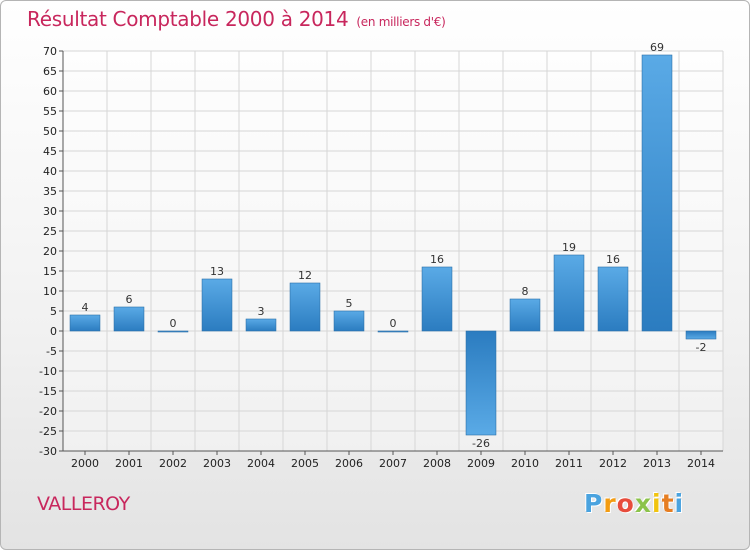 This screenshot has width=750, height=550. What do you see at coordinates (51, 351) in the screenshot?
I see `y-tick-label: -5` at bounding box center [51, 351].